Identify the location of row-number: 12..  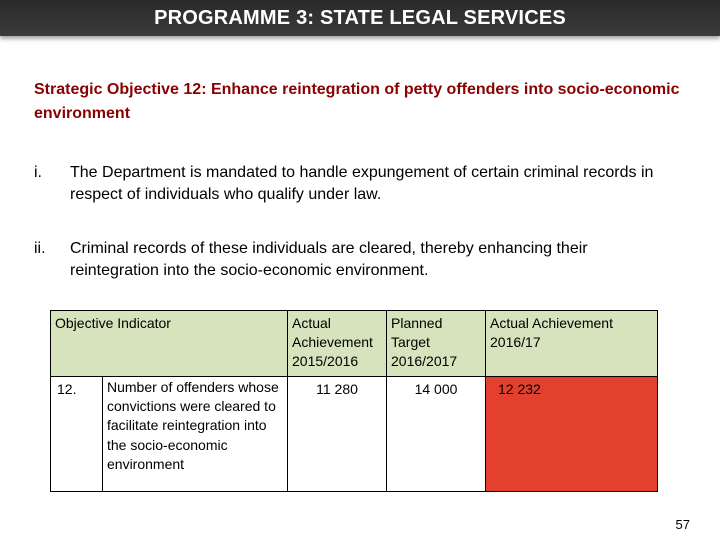
(76, 434).